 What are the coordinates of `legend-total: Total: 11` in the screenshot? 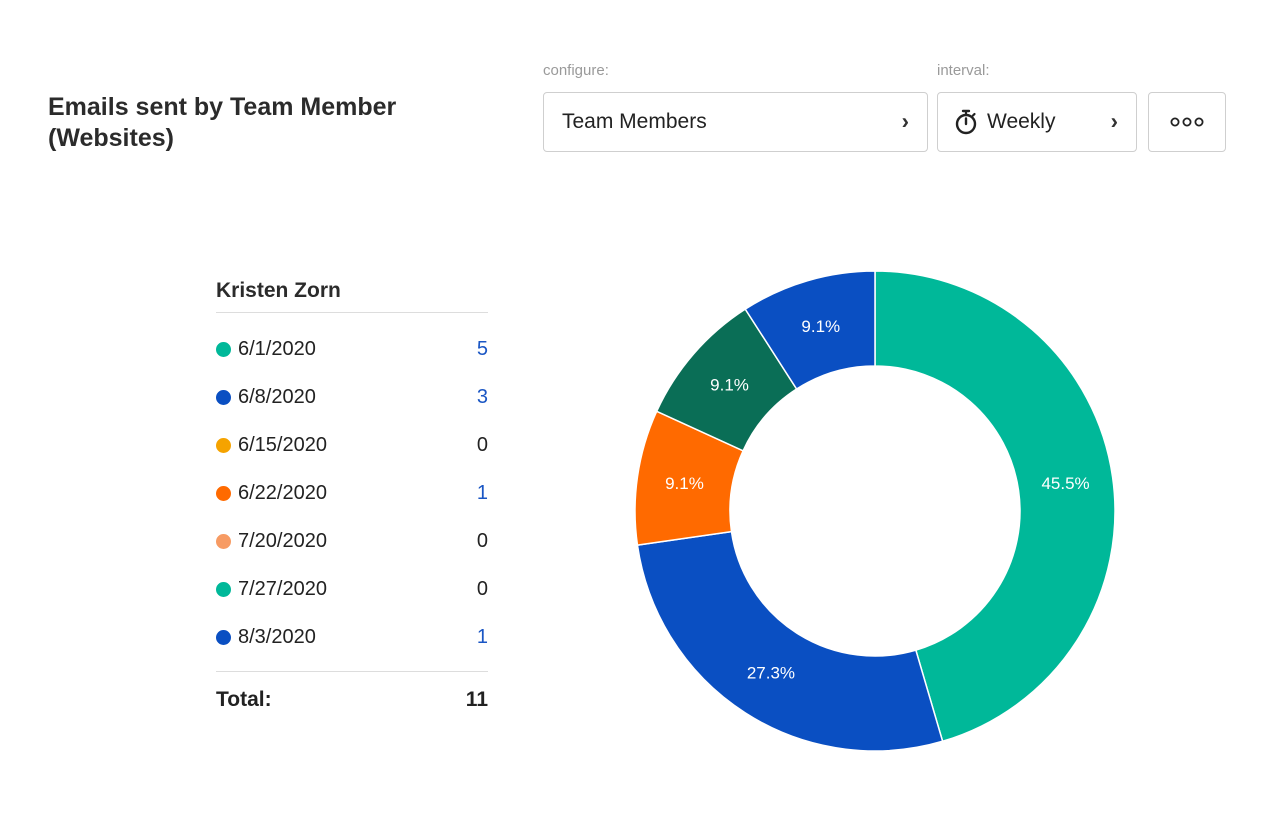 It's located at (352, 699).